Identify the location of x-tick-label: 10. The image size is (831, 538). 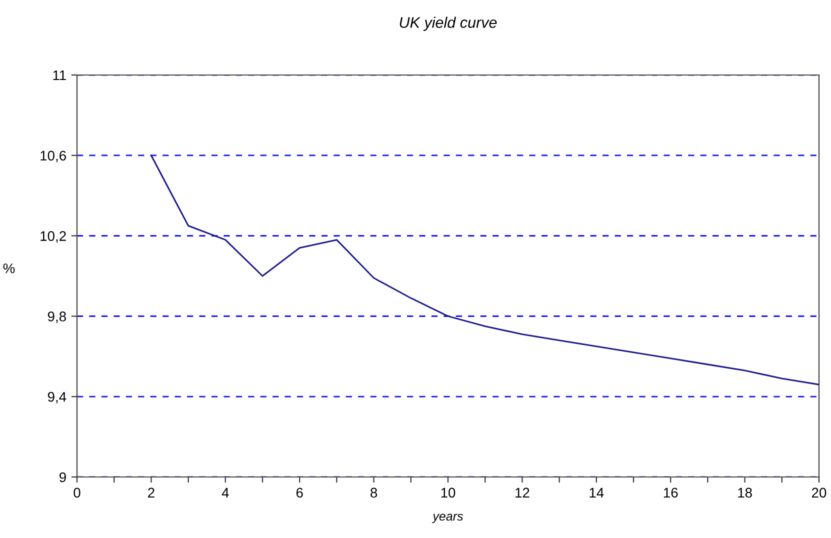
(448, 493).